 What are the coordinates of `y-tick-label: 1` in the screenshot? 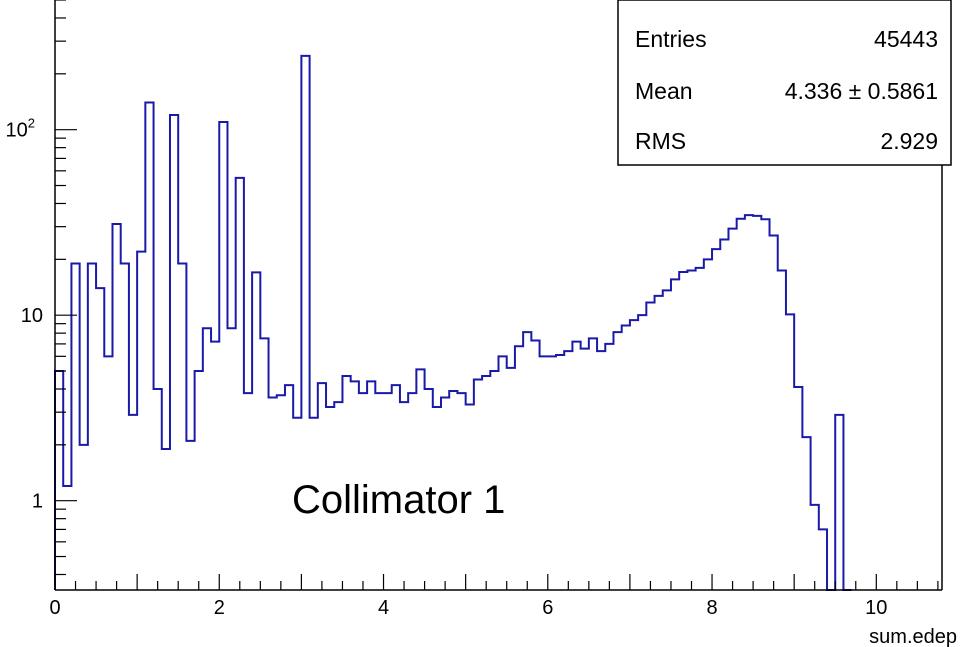 It's located at (37, 502).